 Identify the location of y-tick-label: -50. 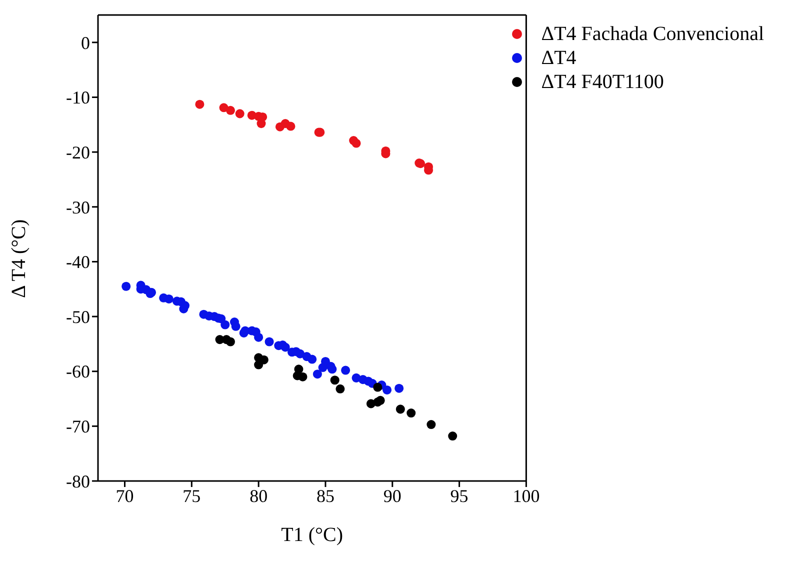
(78, 316).